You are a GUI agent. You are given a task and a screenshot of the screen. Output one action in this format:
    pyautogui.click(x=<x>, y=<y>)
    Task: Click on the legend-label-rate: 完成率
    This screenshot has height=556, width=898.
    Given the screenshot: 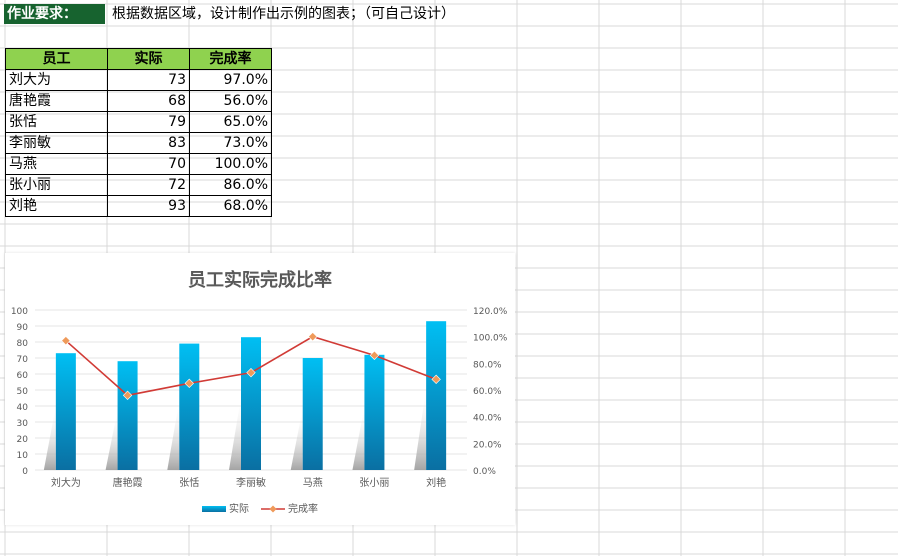 What is the action you would take?
    pyautogui.click(x=303, y=508)
    